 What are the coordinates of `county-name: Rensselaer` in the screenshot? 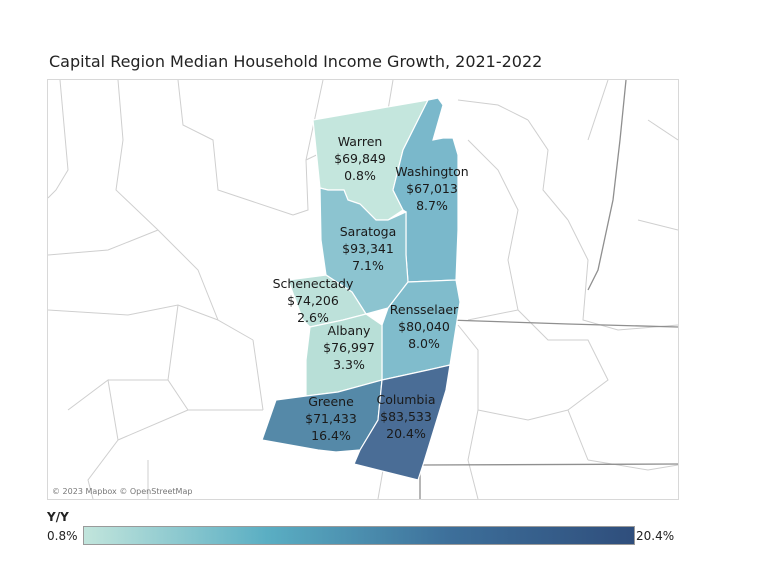 It's located at (424, 309).